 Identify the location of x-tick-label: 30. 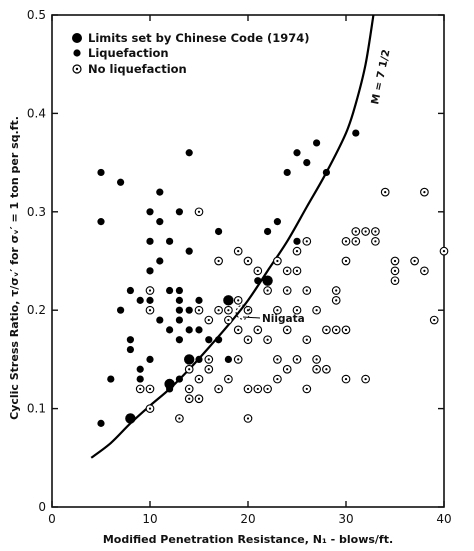
(345, 519).